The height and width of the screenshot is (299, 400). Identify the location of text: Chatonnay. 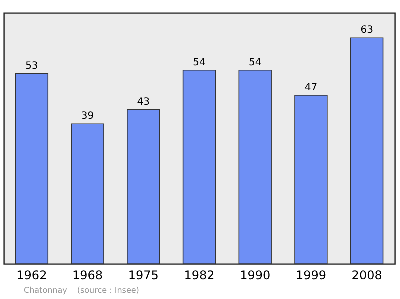
(46, 290).